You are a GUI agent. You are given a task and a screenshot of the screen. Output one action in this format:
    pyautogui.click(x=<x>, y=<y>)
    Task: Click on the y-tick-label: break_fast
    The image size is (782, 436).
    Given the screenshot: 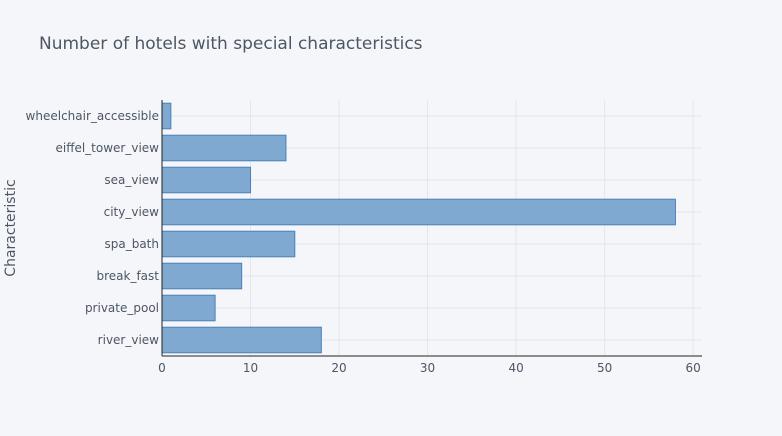 What is the action you would take?
    pyautogui.click(x=127, y=276)
    